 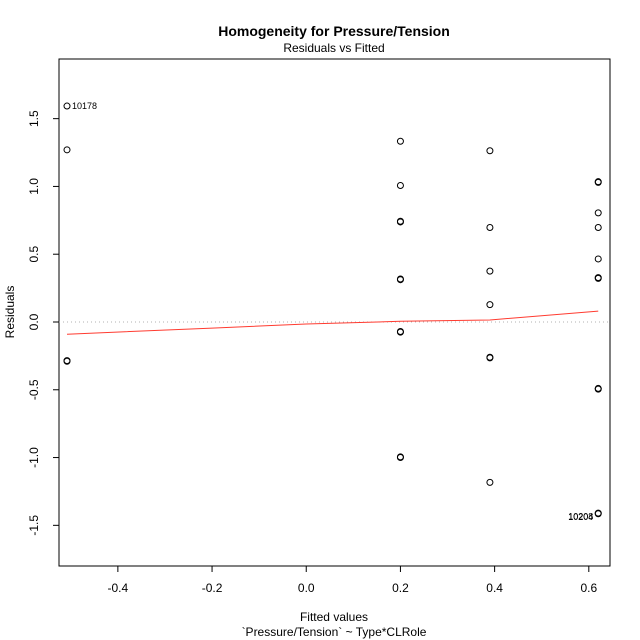 I want to click on y-tick-label: -0.5, so click(x=34, y=389).